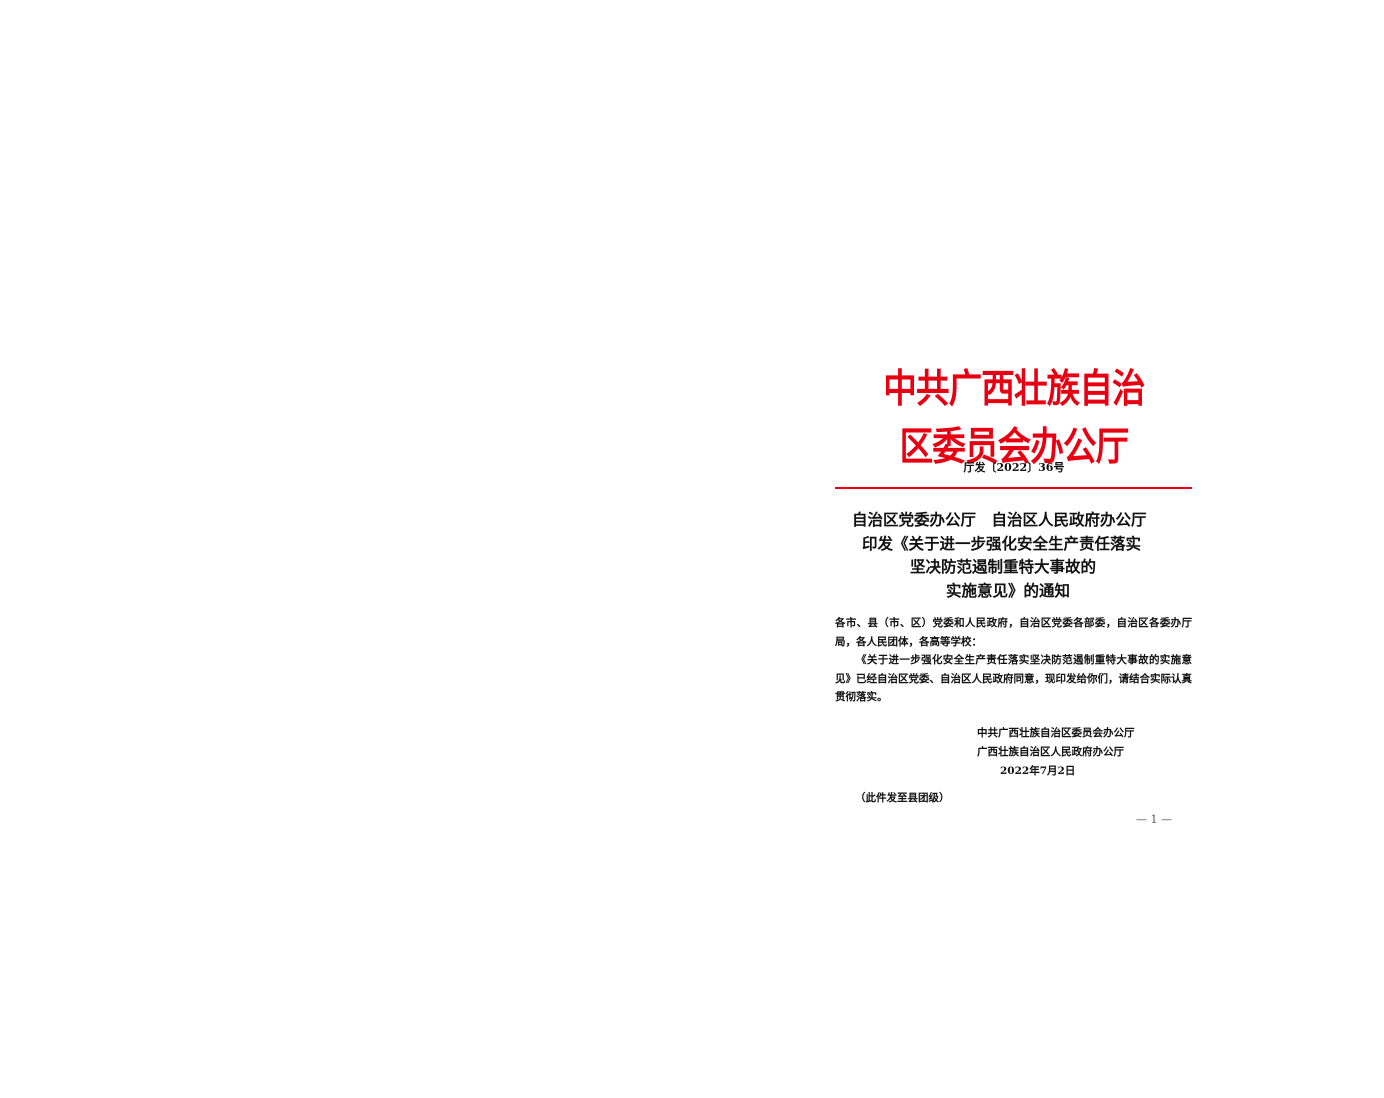 The height and width of the screenshot is (1098, 1384). I want to click on issue-date: 2022年7月2日, so click(1038, 771).